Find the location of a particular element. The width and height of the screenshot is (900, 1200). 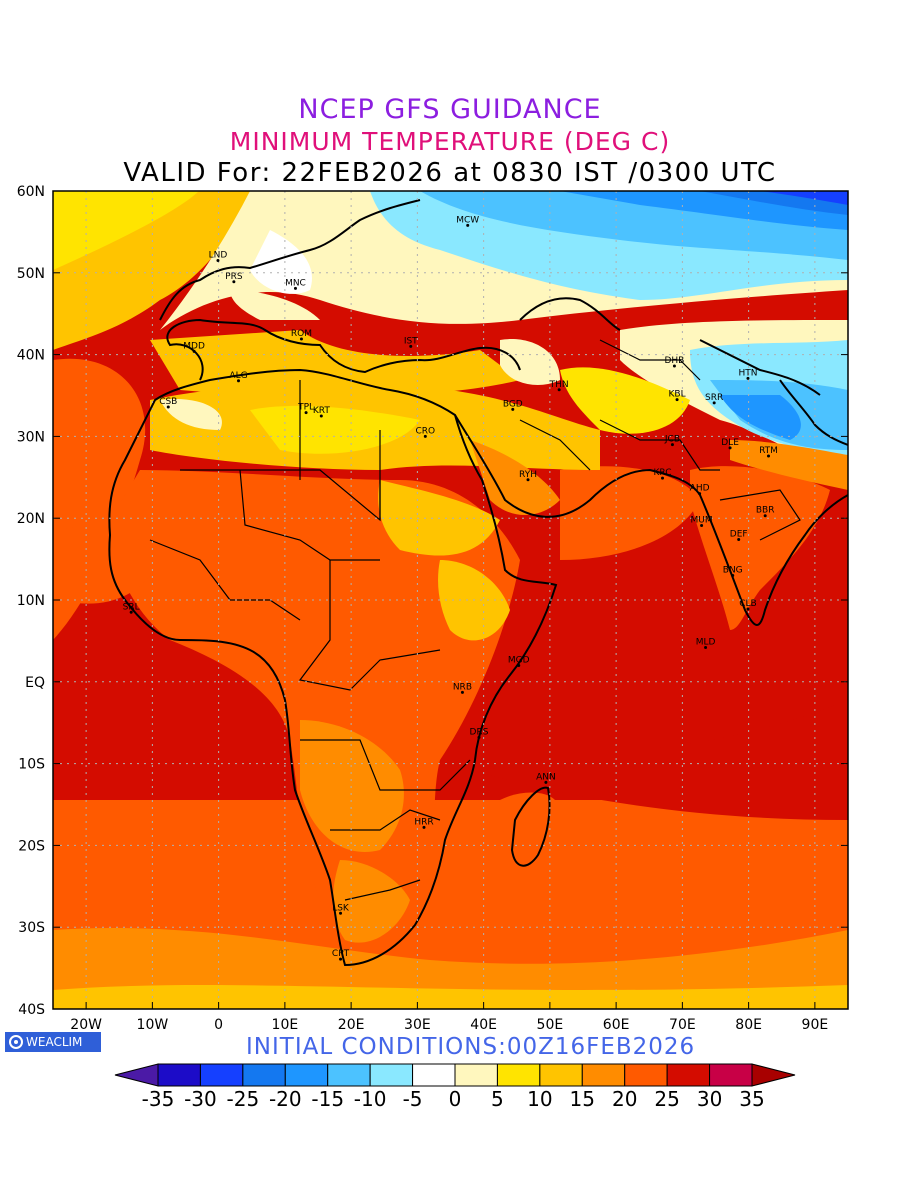

city-label: CLB is located at coordinates (747, 604).